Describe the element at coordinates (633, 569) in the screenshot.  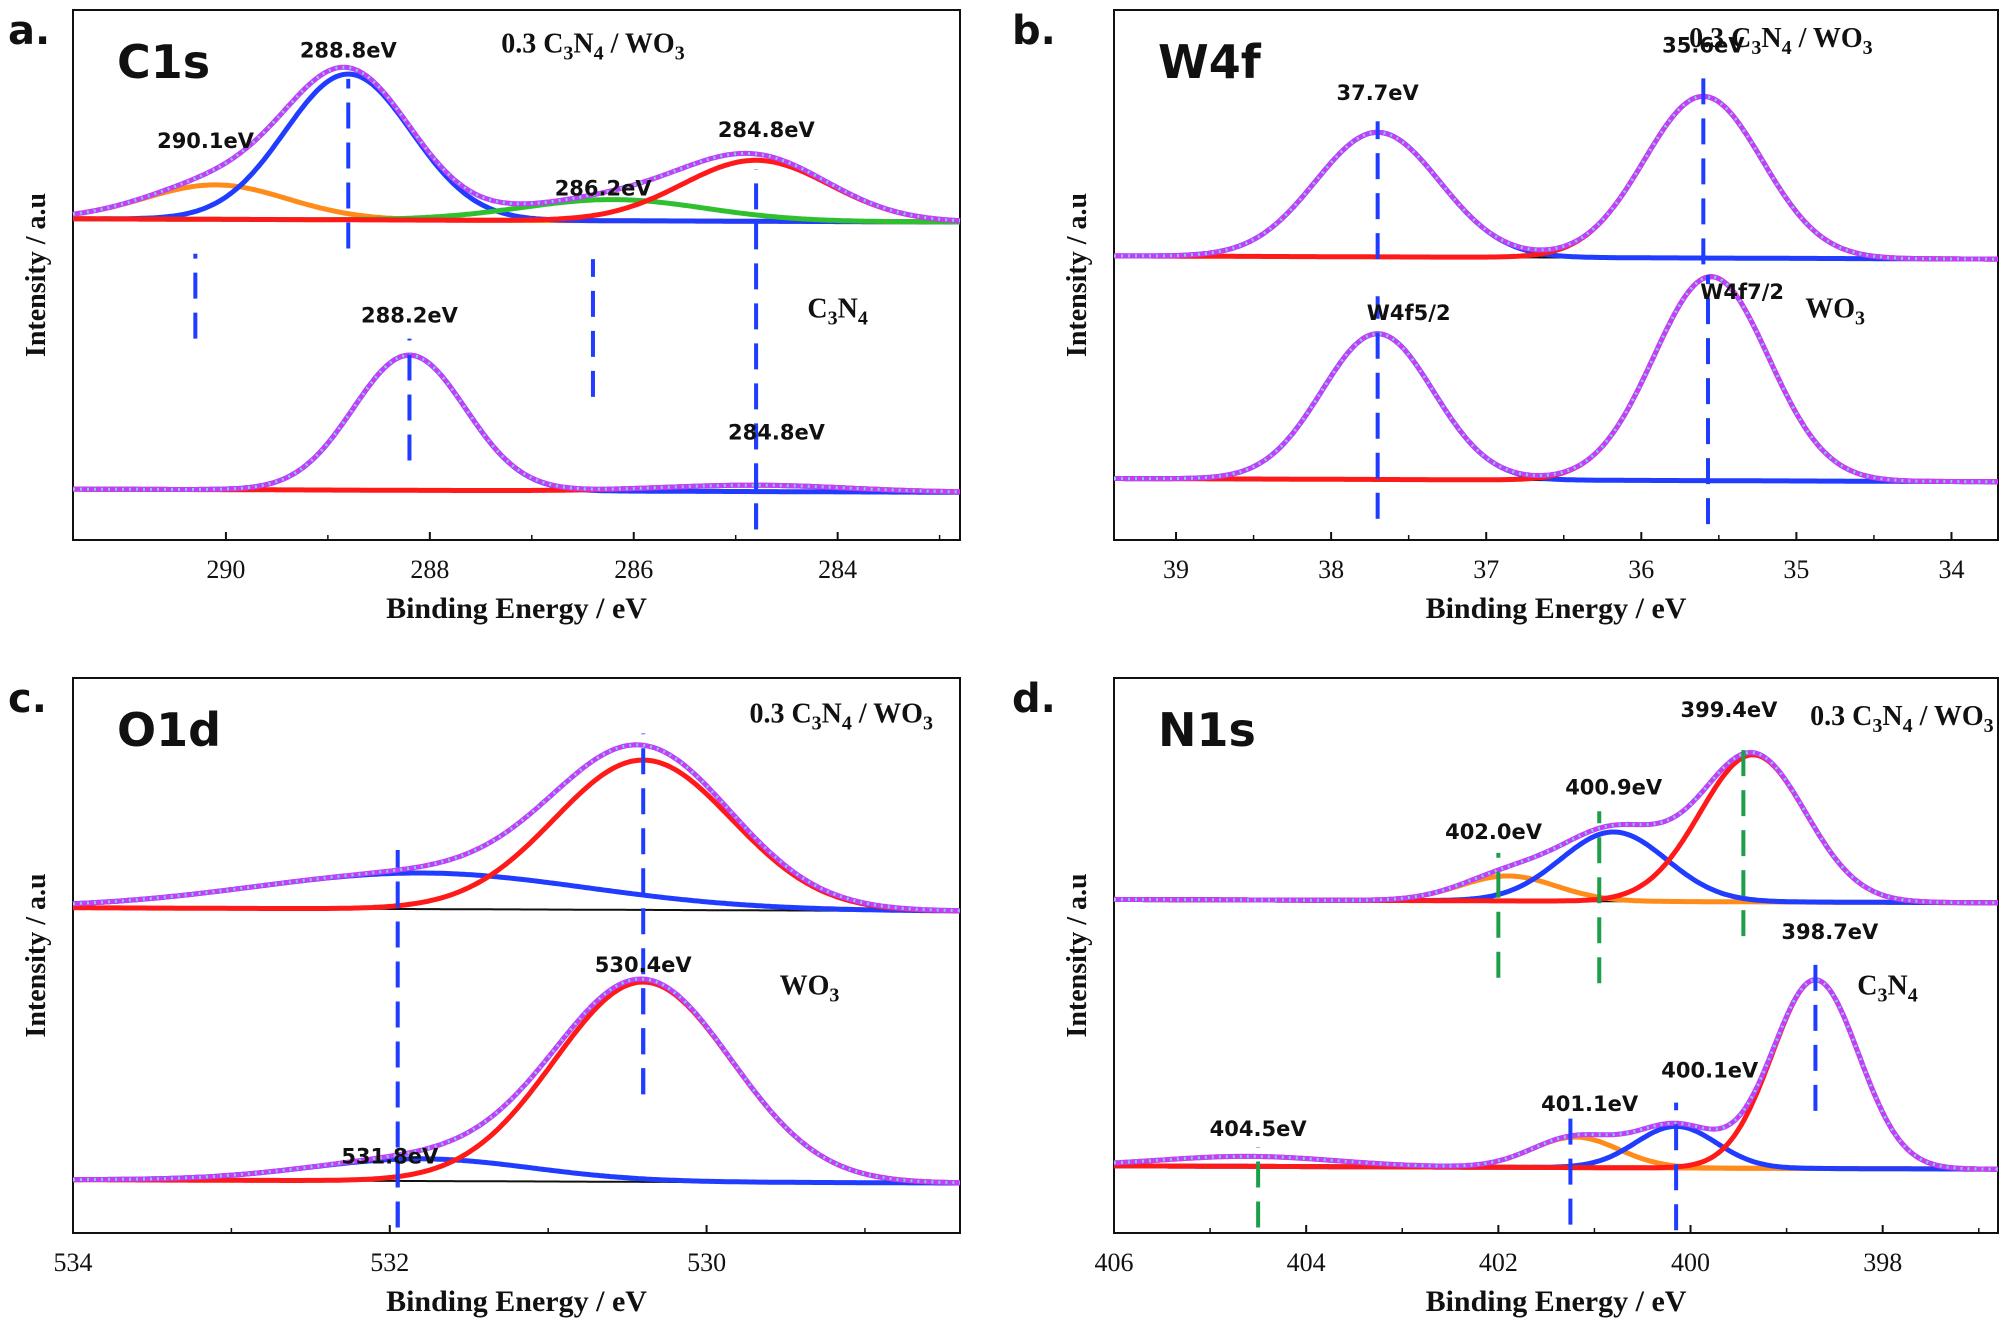
I see `x-tick-label: 286` at that location.